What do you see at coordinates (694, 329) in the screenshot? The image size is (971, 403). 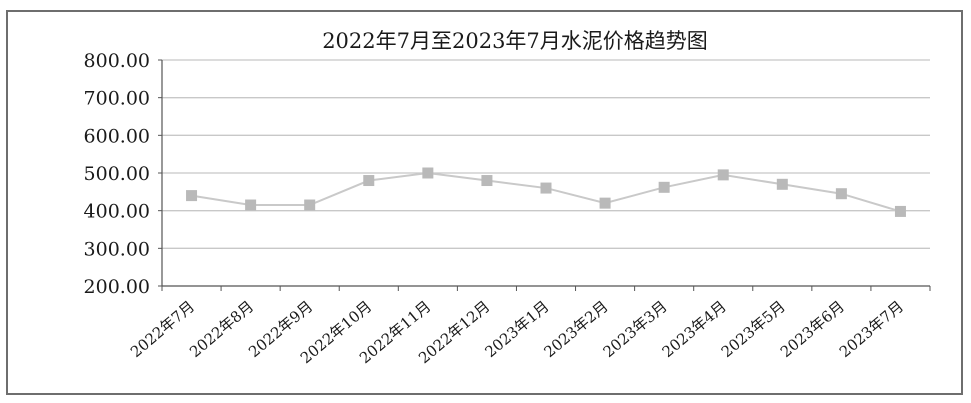 I see `x-tick-label: 2023年4月` at bounding box center [694, 329].